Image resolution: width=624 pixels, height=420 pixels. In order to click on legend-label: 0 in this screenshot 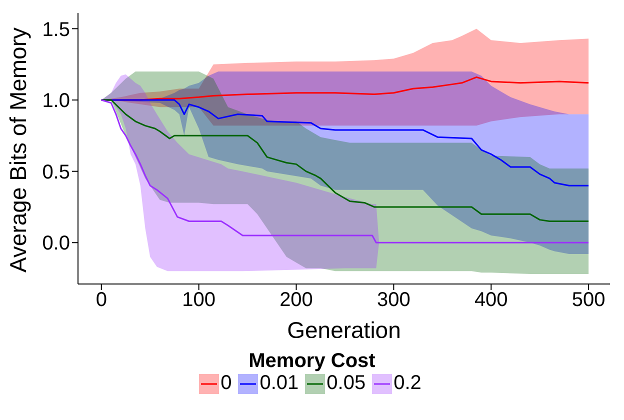, I will do `click(226, 383)`.